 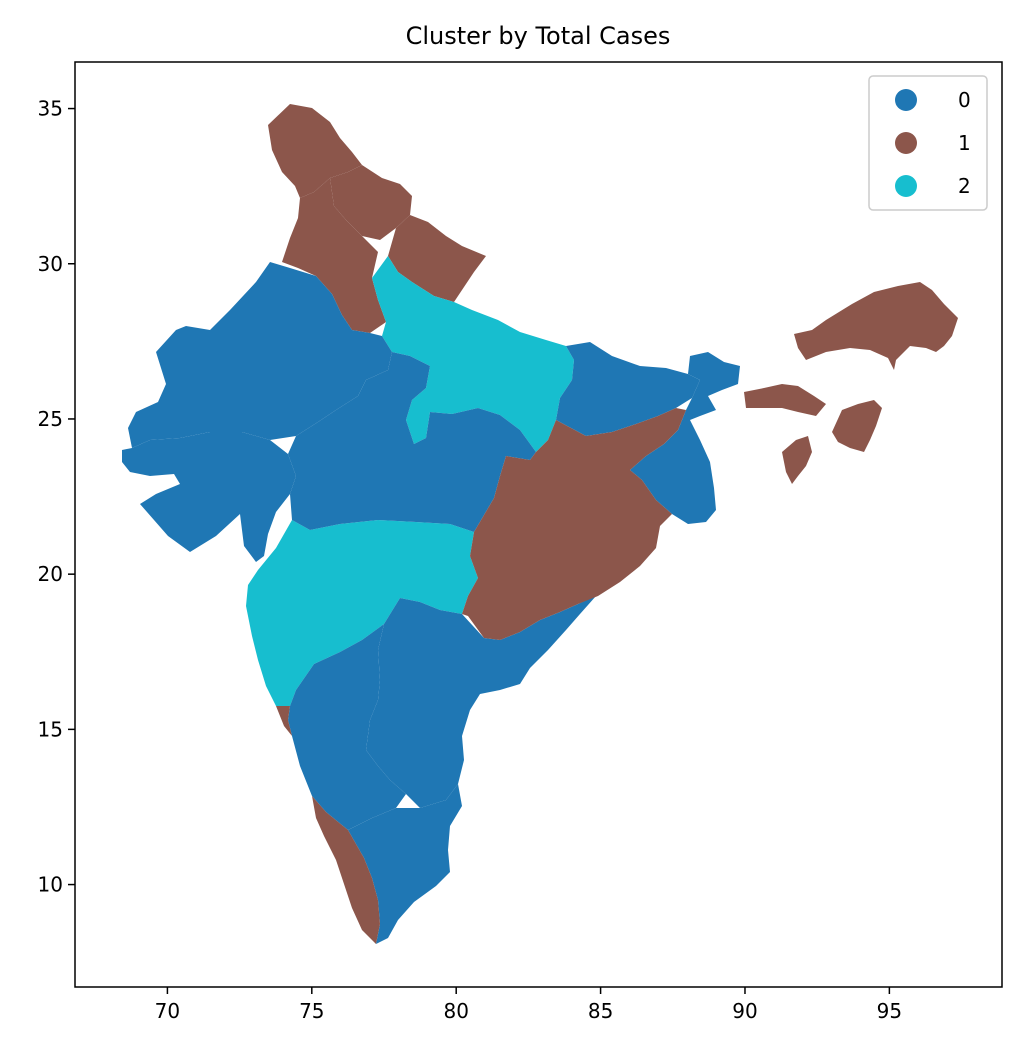 I want to click on region-bihar, so click(x=628, y=389).